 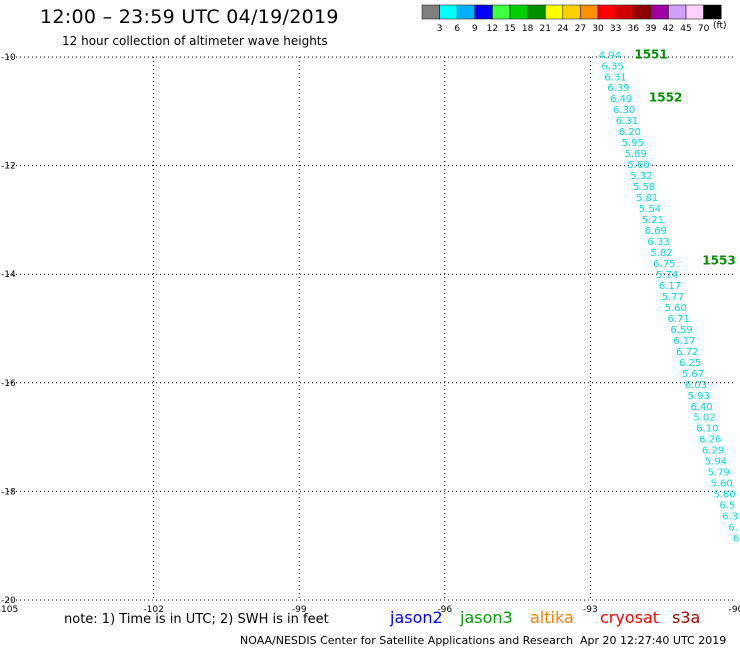 I want to click on legend-label: 18, so click(x=528, y=29).